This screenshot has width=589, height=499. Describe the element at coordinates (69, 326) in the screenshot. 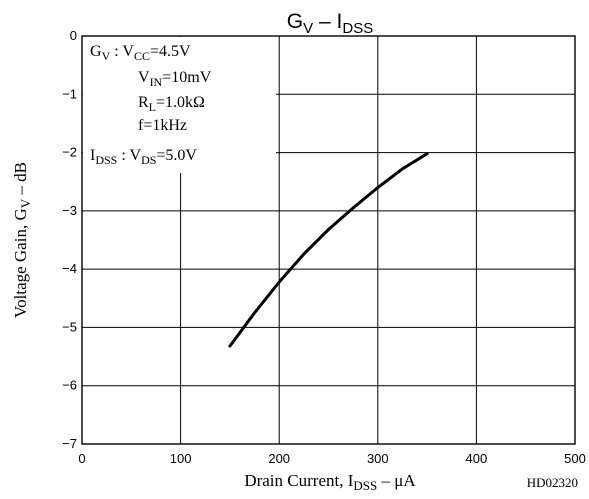

I see `y-tick-label: −5` at that location.